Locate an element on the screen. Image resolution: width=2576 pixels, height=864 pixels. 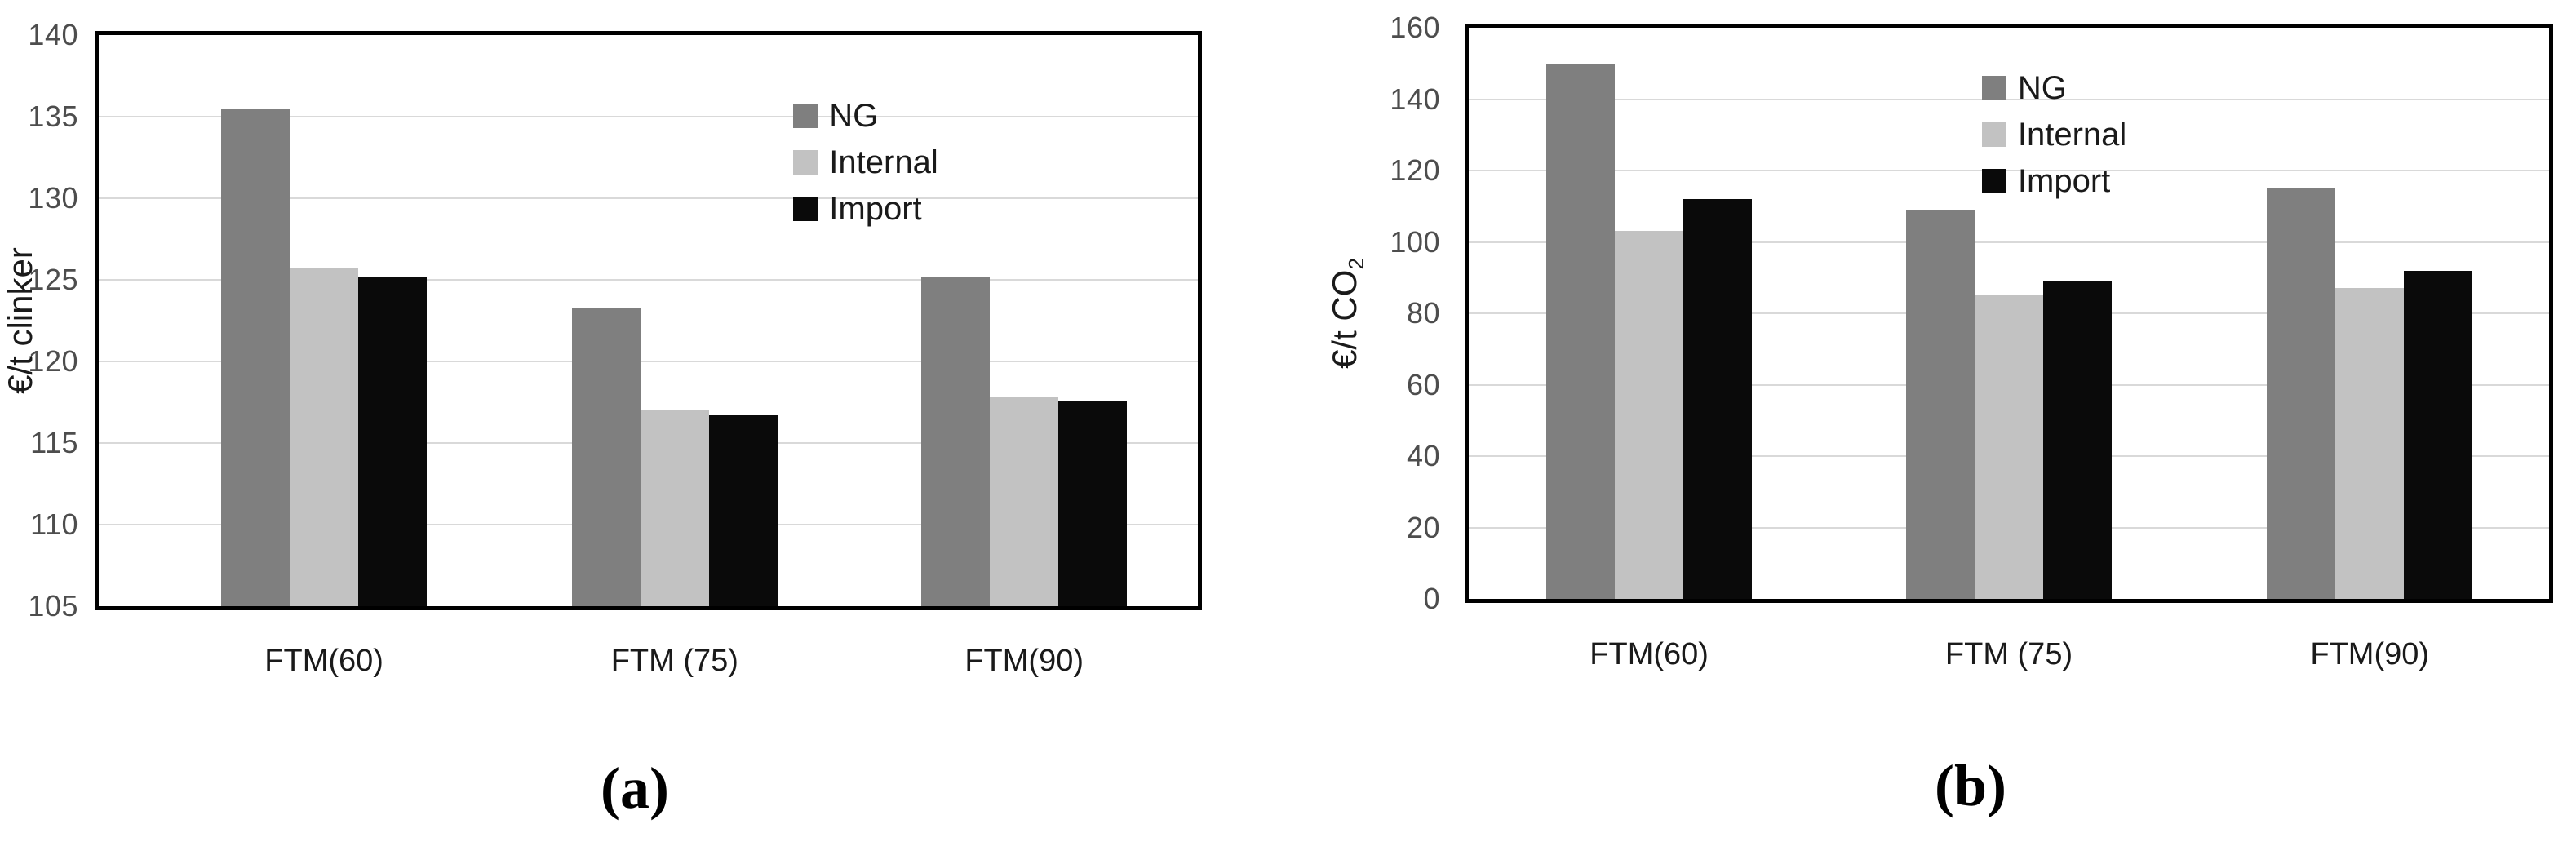
y-tick-label-125: 125 is located at coordinates (53, 279).